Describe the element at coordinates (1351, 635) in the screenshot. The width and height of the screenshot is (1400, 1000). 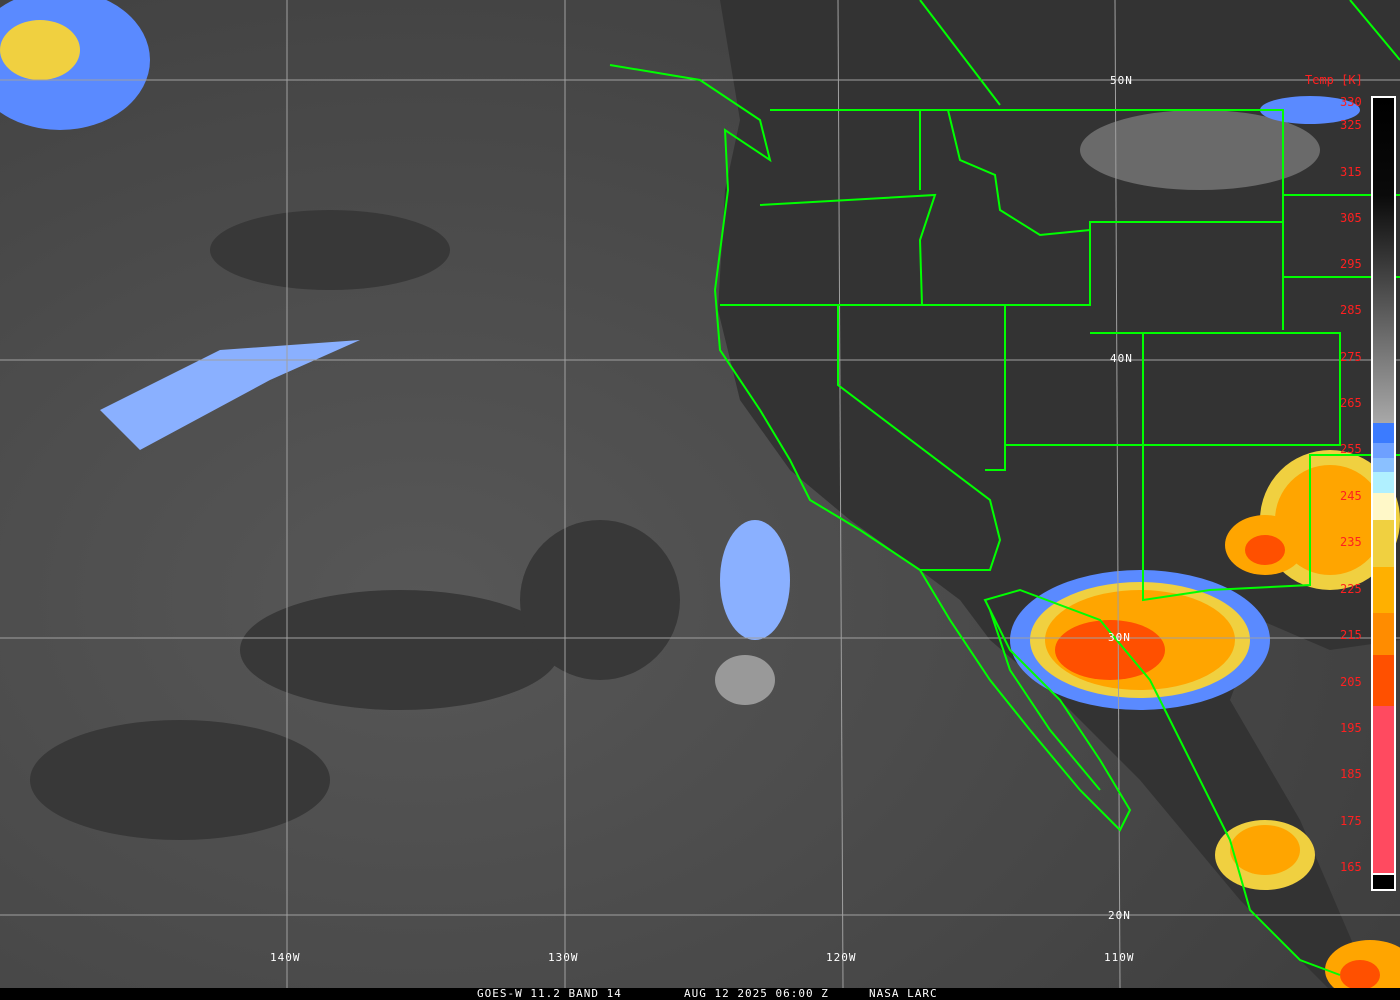
I see `colorbar-tick-label: 215` at that location.